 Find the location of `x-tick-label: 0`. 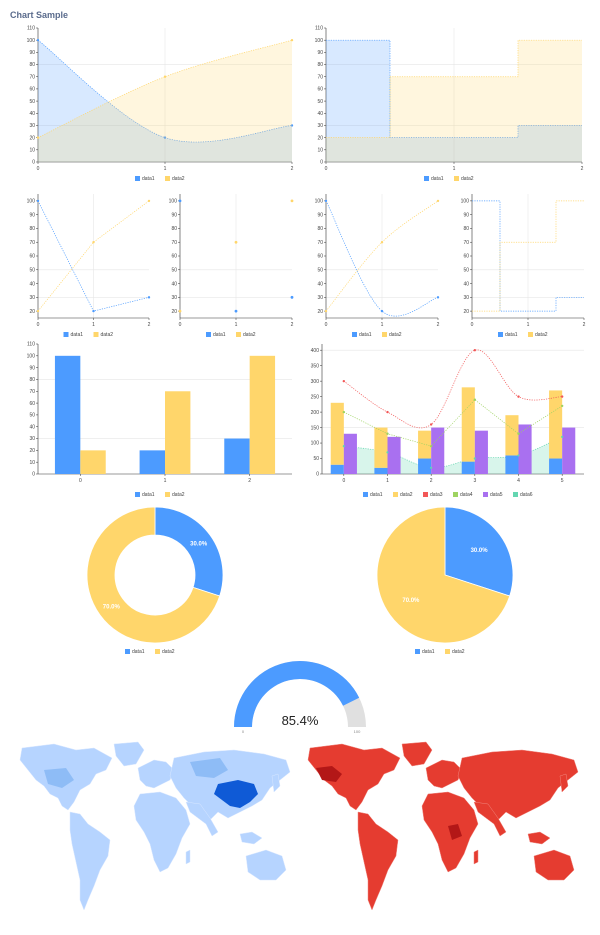

x-tick-label: 0 is located at coordinates (326, 169).